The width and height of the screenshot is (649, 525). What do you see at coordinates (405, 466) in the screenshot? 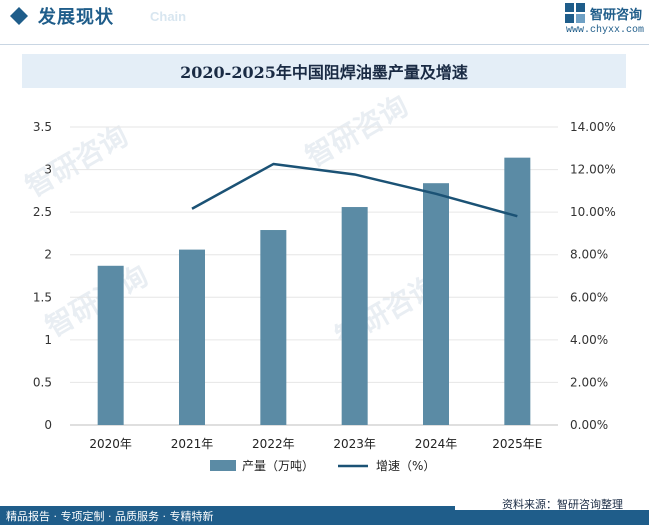
I see `legend-label-line: 增速（%）` at bounding box center [405, 466].